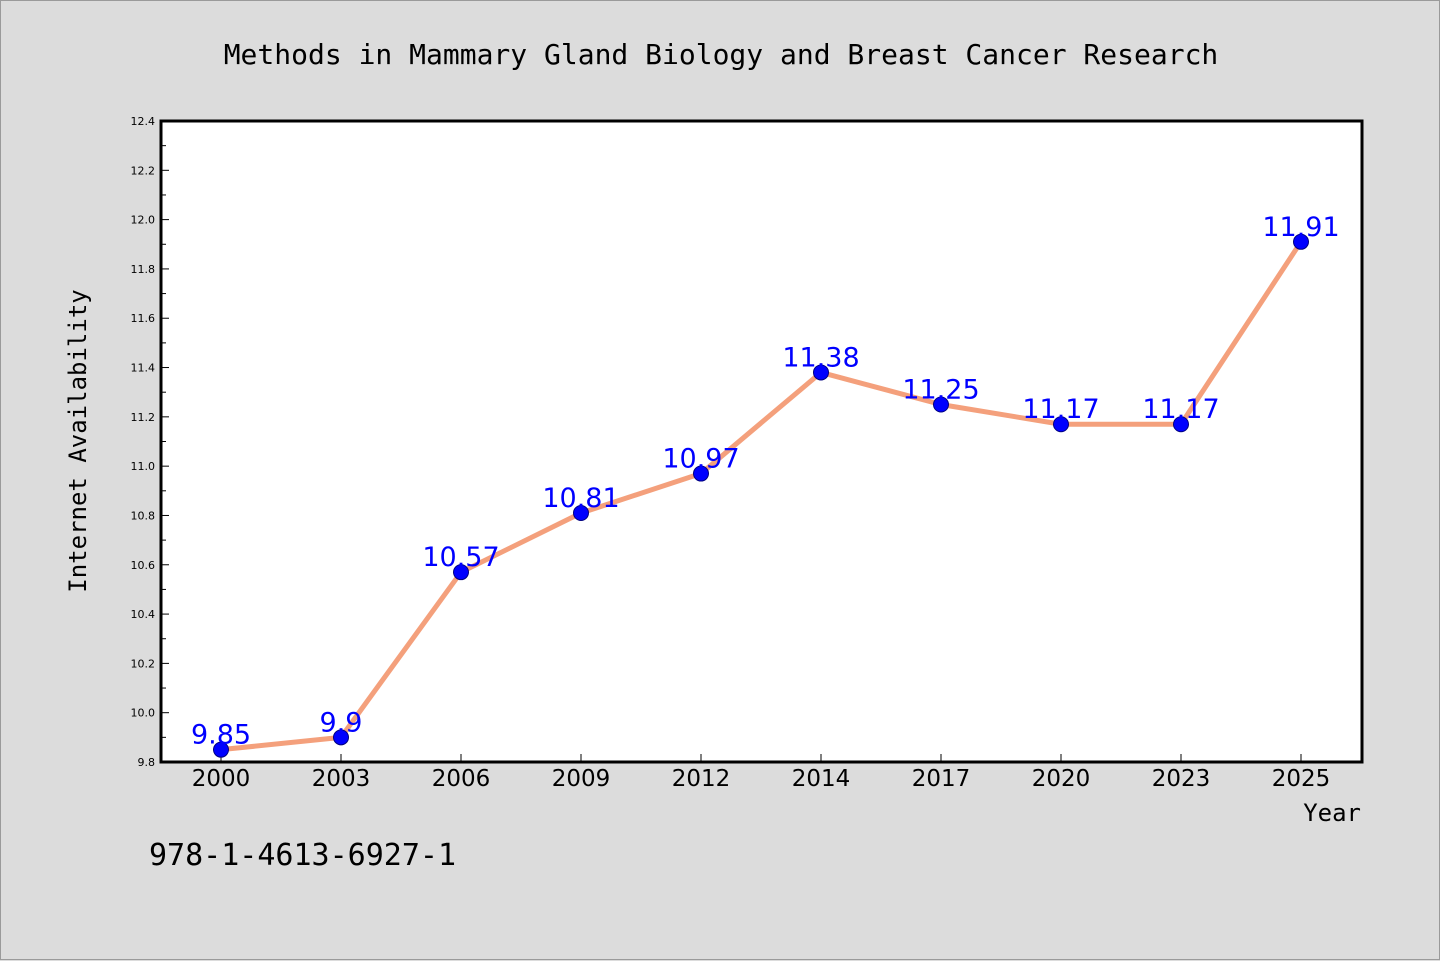 The image size is (1440, 961). Describe the element at coordinates (1332, 813) in the screenshot. I see `x-axis-label: Year` at that location.